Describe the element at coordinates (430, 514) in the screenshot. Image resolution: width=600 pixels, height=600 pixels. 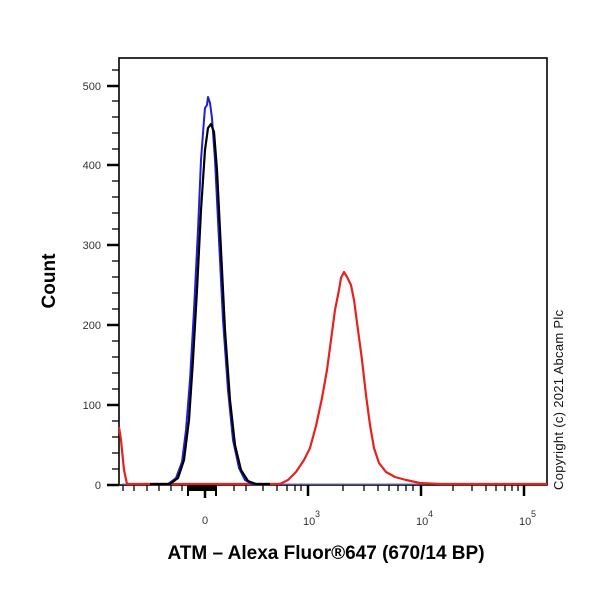
I see `svg-text: 4` at that location.